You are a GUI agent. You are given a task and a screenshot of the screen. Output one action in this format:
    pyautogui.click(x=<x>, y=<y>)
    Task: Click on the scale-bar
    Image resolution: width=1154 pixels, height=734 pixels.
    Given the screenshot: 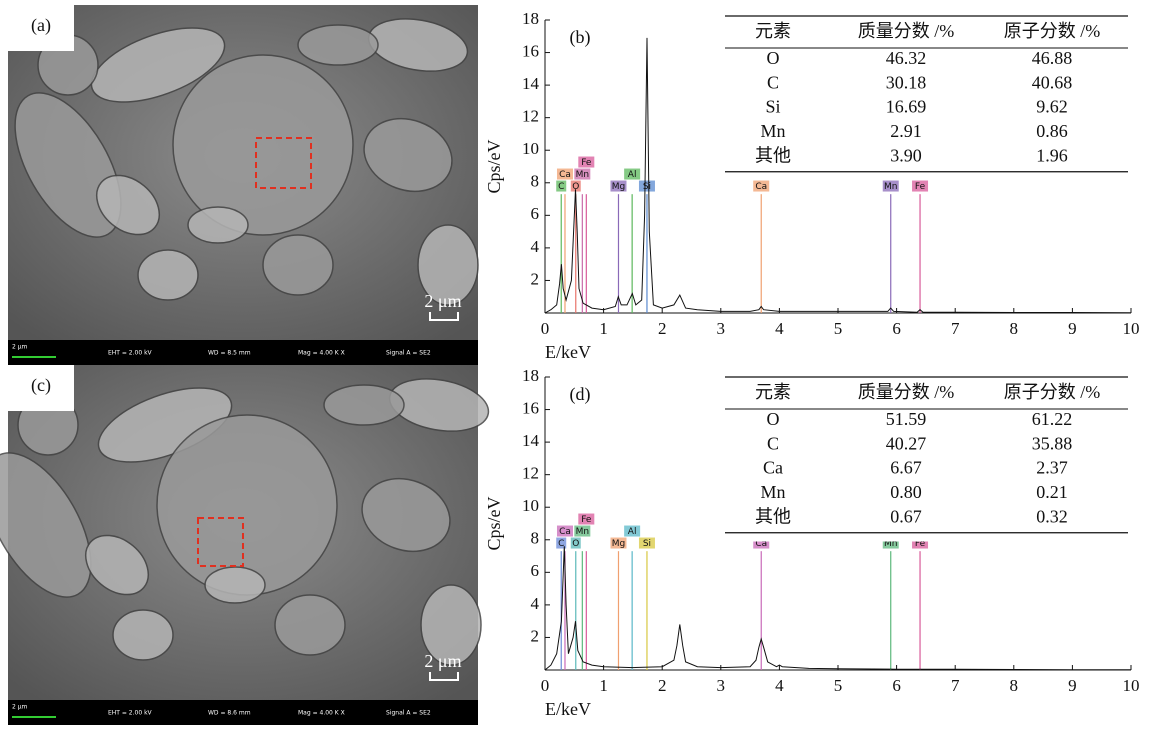 What is the action you would take?
    pyautogui.click(x=444, y=316)
    